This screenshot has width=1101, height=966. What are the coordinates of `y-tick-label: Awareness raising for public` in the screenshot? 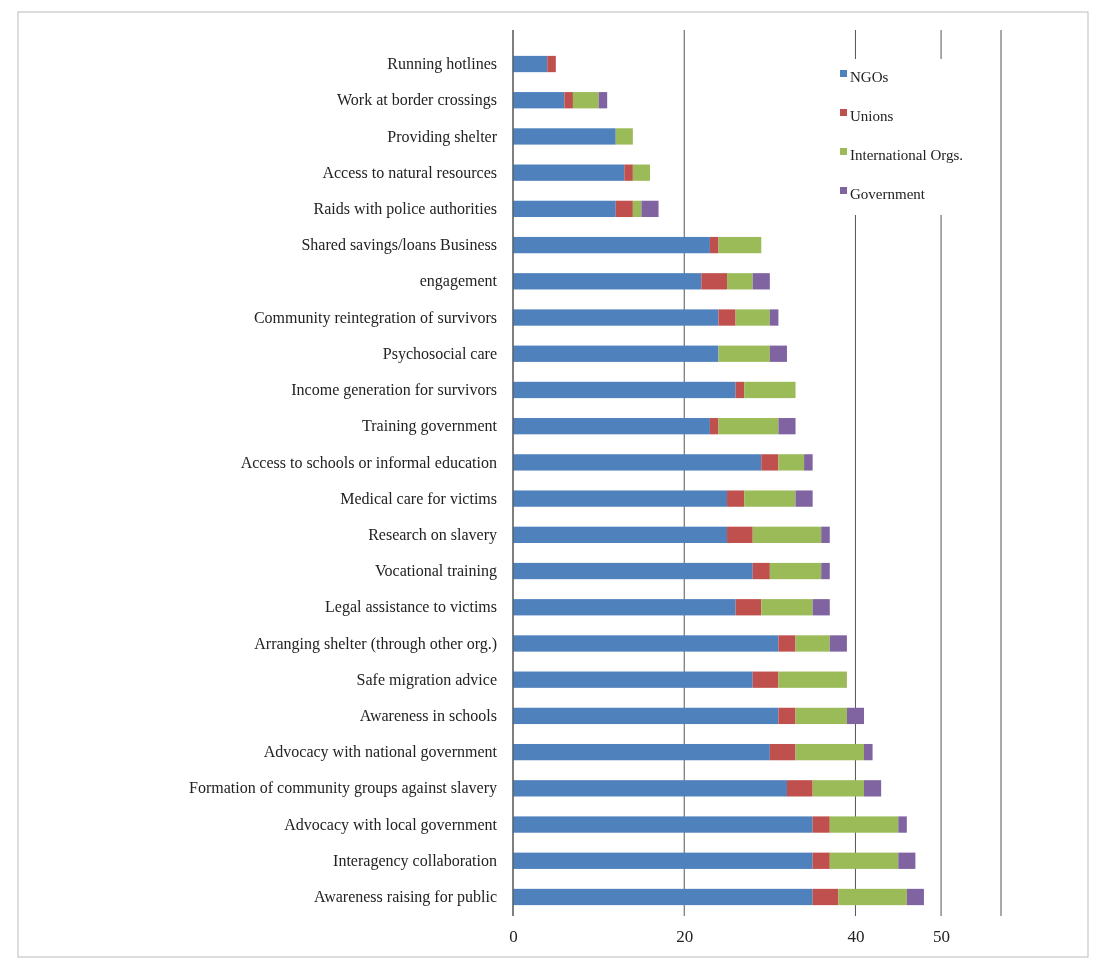 It's located at (405, 897).